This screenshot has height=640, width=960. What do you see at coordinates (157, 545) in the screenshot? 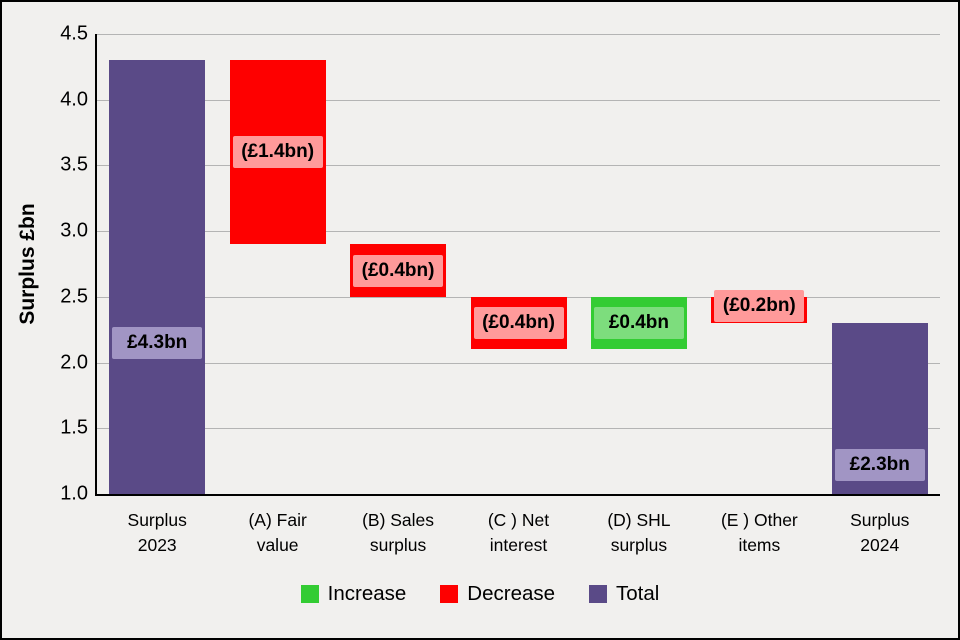
I see `x-category-line: 2023` at bounding box center [157, 545].